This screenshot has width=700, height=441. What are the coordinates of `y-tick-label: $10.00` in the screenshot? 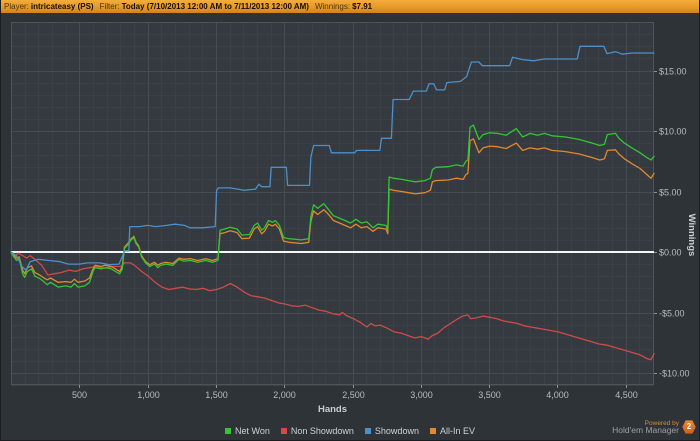 It's located at (673, 132).